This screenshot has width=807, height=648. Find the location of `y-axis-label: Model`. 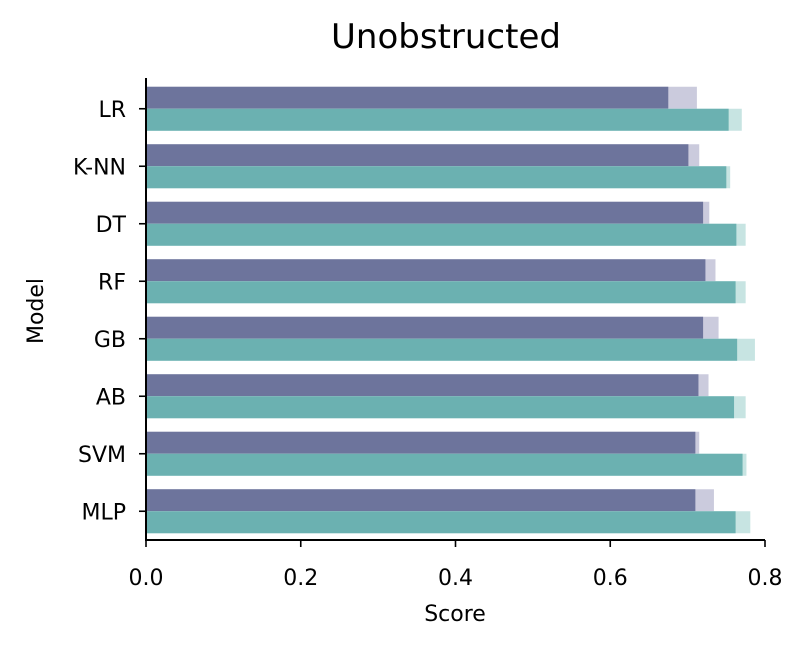

y-axis-label: Model is located at coordinates (36, 311).